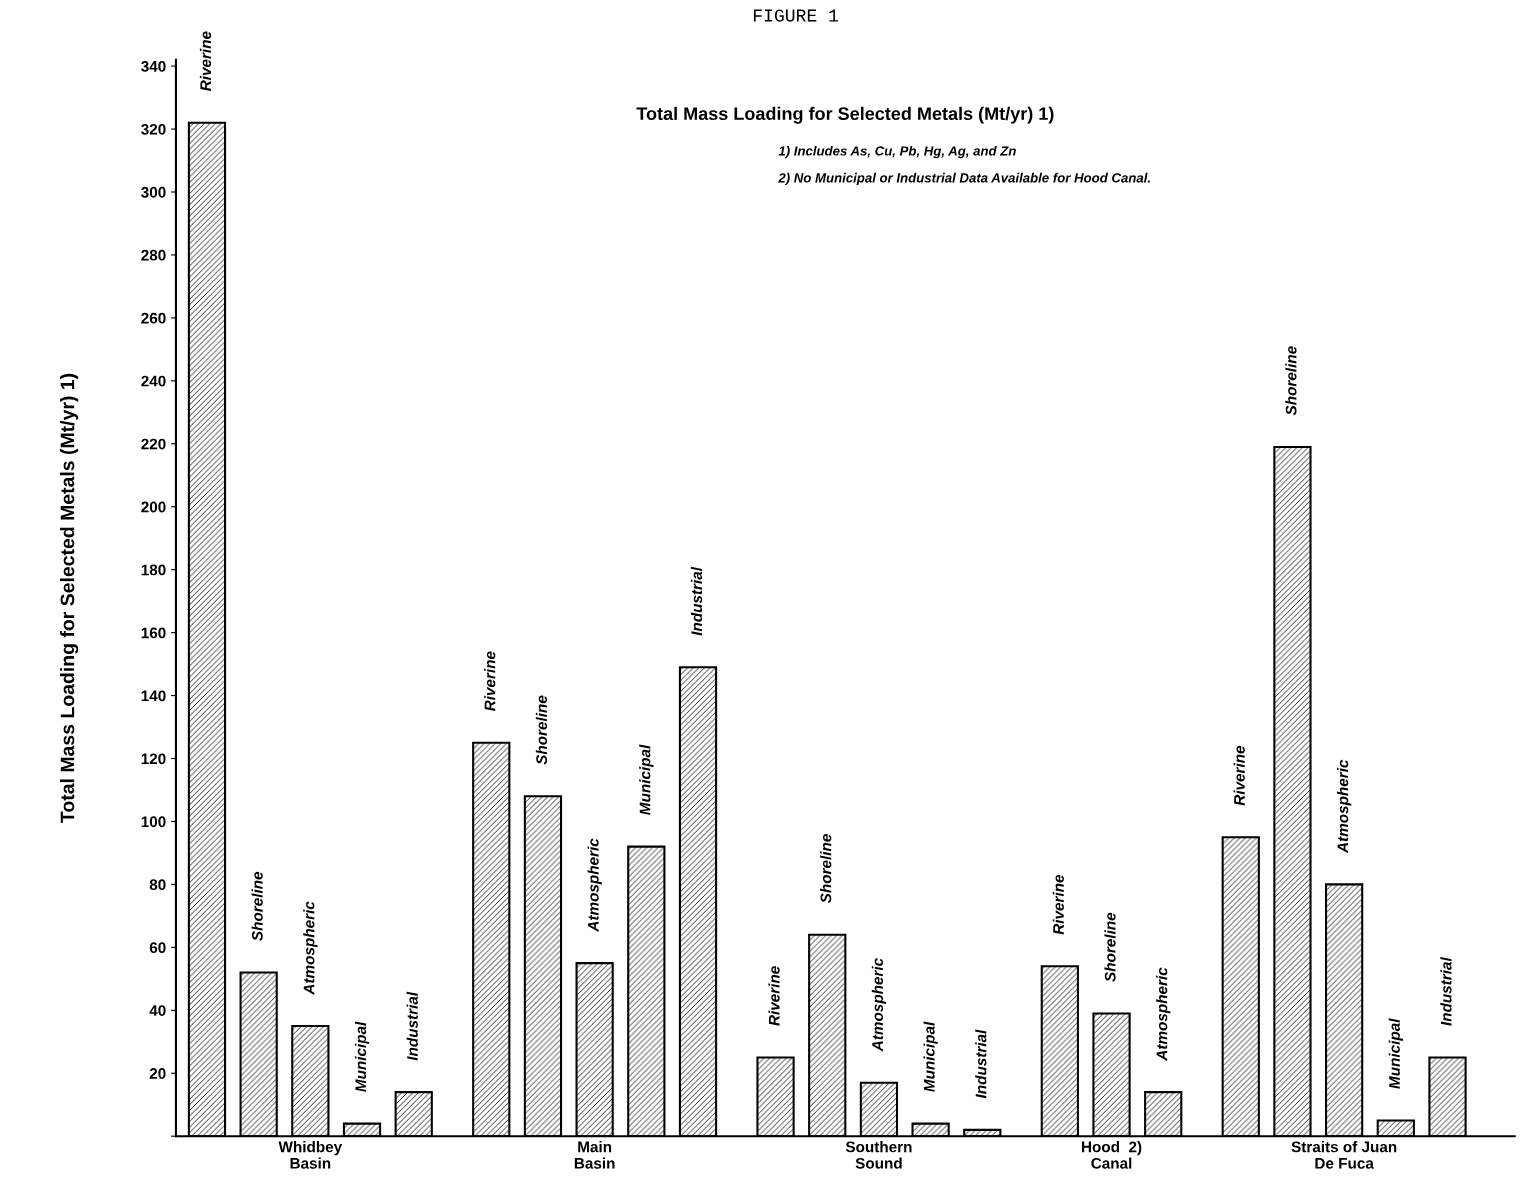  What do you see at coordinates (897, 152) in the screenshot?
I see `annotation: 1) Includes As, Cu, Pb, Hg, Ag, and Zn` at bounding box center [897, 152].